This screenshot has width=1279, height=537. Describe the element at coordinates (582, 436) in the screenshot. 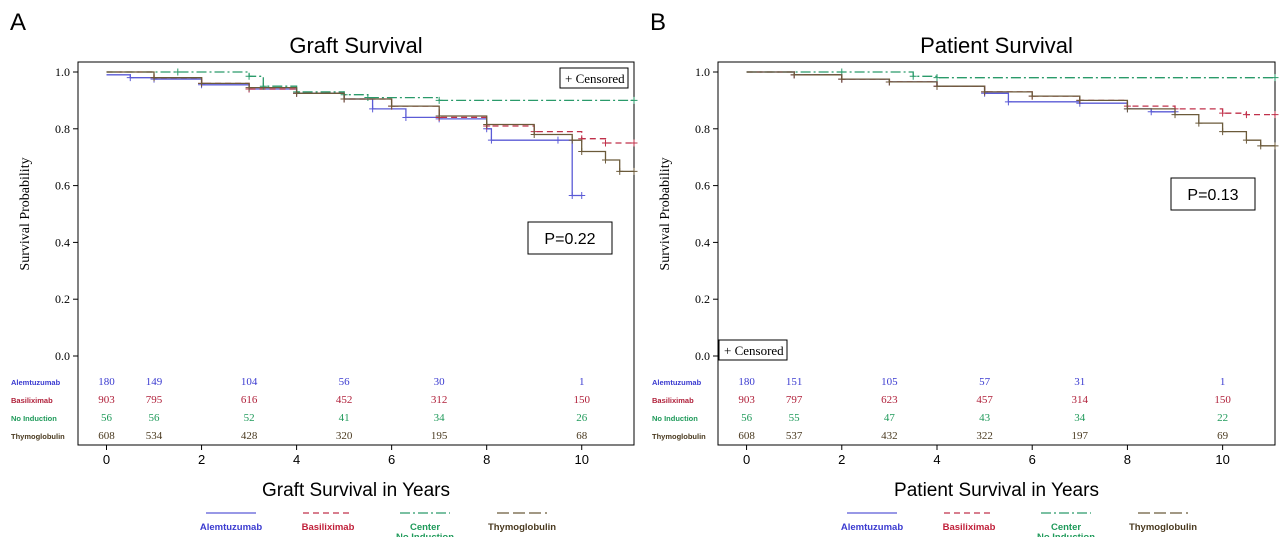

I see `risk-count: 68` at that location.